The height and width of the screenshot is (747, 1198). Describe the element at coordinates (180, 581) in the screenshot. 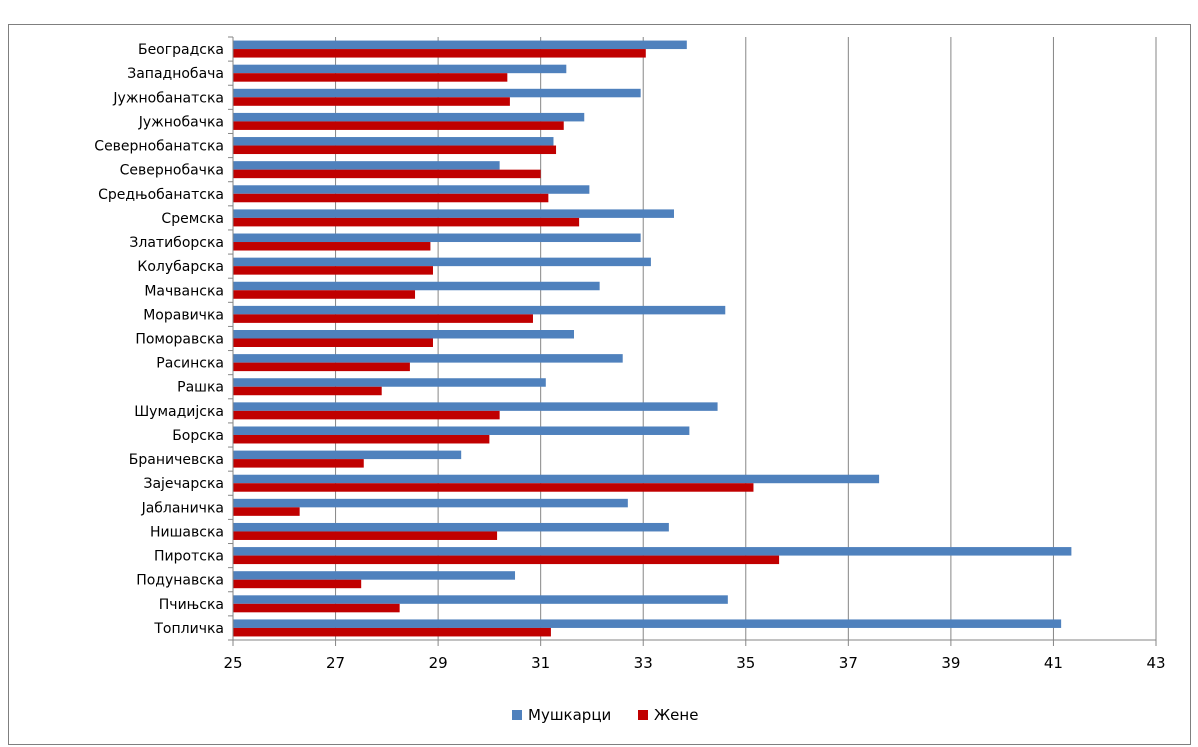

I see `category-label: Подунавска` at that location.